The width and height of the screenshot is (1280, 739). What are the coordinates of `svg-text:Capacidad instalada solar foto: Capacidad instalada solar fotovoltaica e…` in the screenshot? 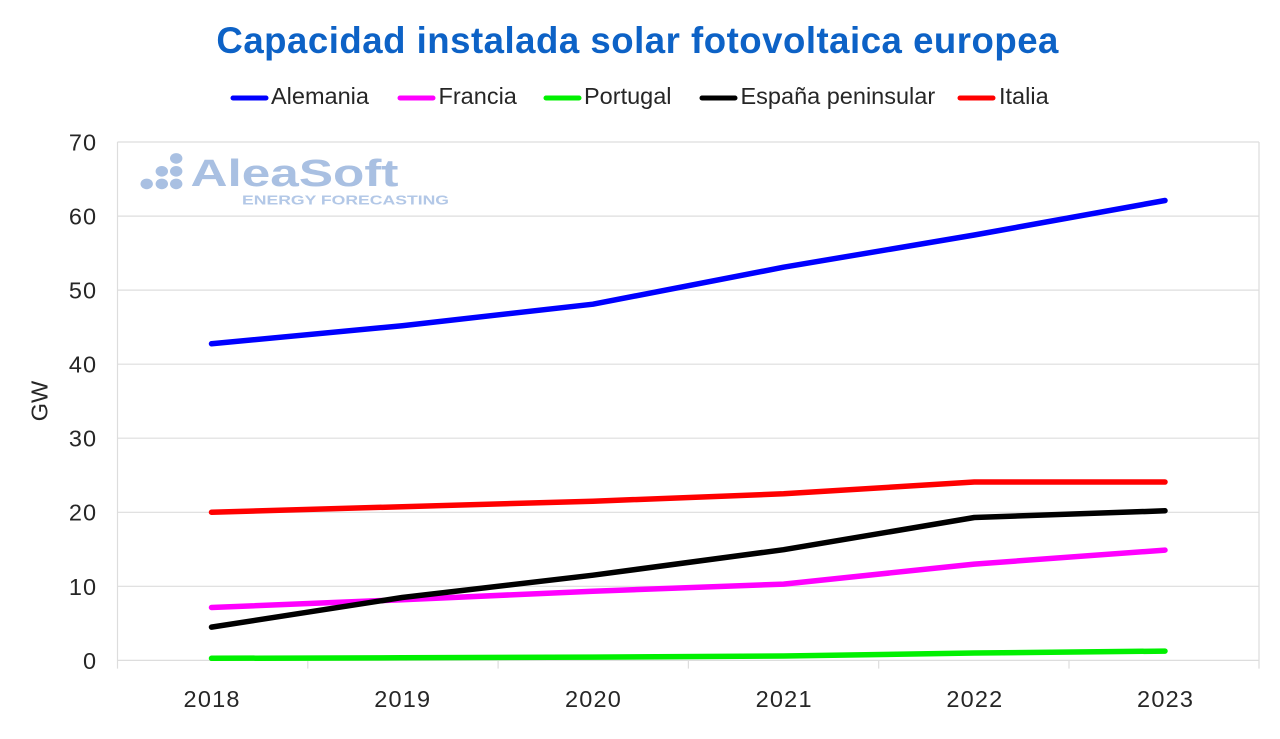 It's located at (637, 40).